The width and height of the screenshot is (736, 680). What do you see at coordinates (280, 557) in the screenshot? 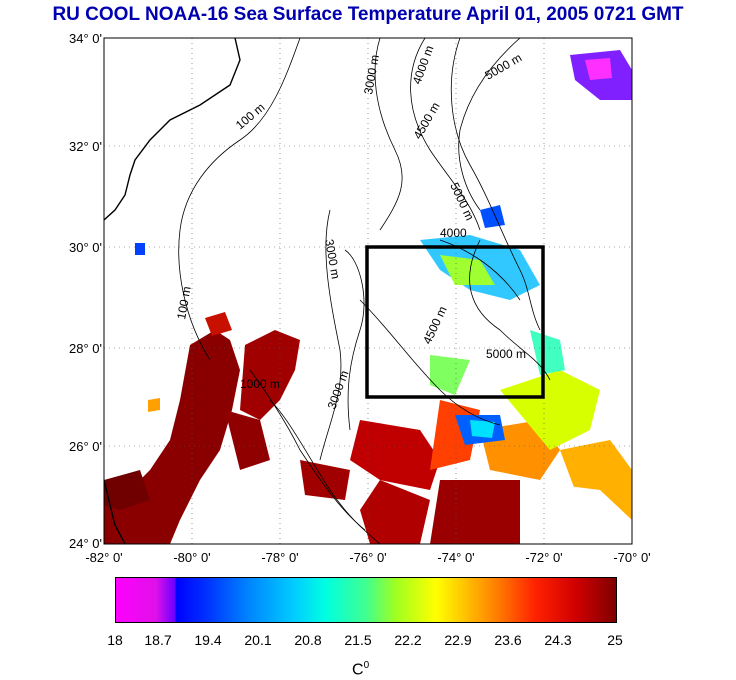
I see `lon-label: -78° 0'` at bounding box center [280, 557].